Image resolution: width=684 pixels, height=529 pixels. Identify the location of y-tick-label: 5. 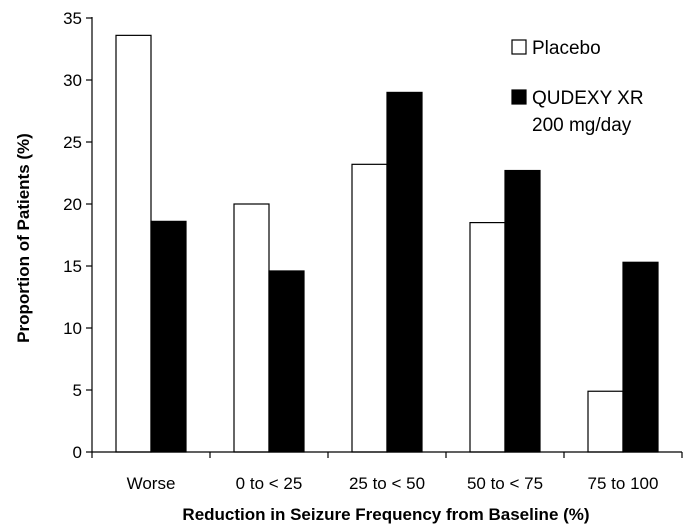
(77, 390).